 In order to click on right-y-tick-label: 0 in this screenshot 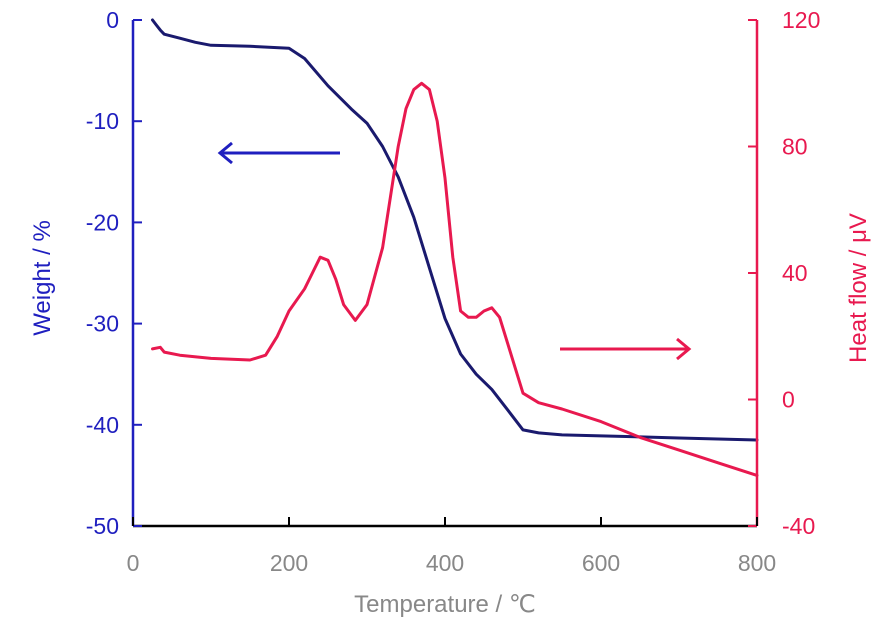, I will do `click(788, 400)`.